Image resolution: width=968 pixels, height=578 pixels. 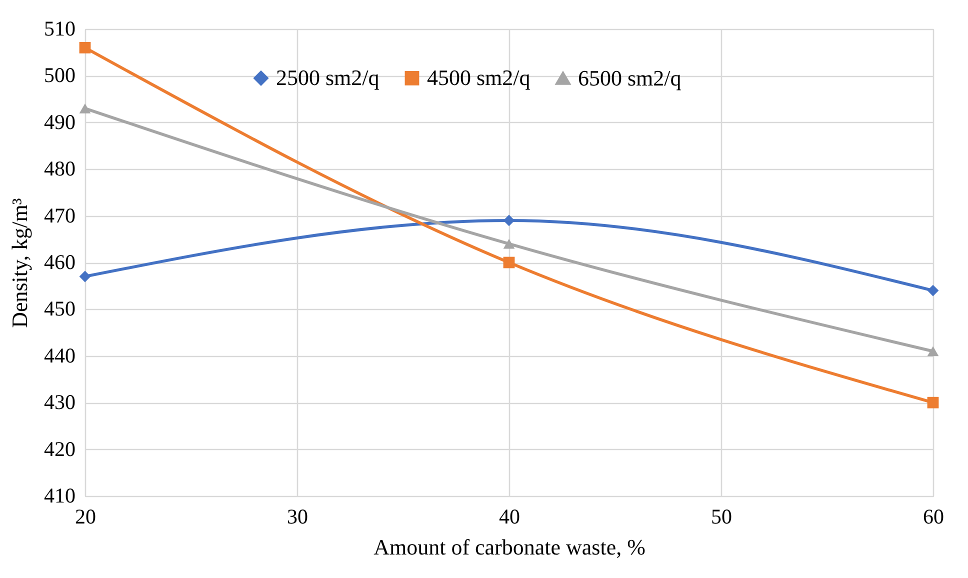 What do you see at coordinates (60, 308) in the screenshot?
I see `y-tick-label: 450` at bounding box center [60, 308].